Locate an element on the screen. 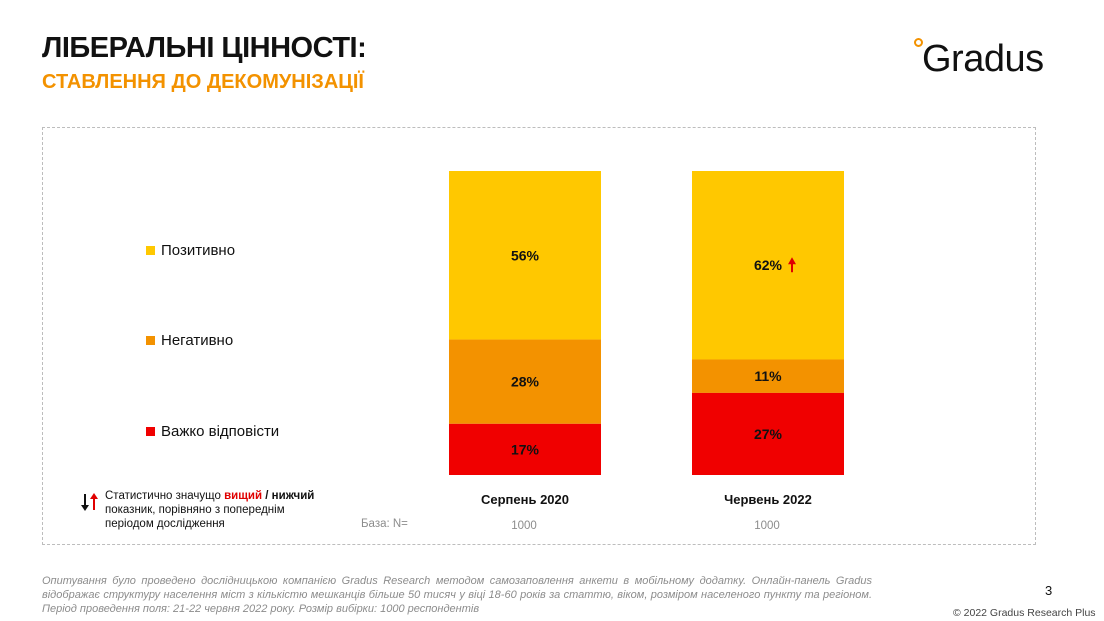  data-label-positive-1: 56% is located at coordinates (525, 255).